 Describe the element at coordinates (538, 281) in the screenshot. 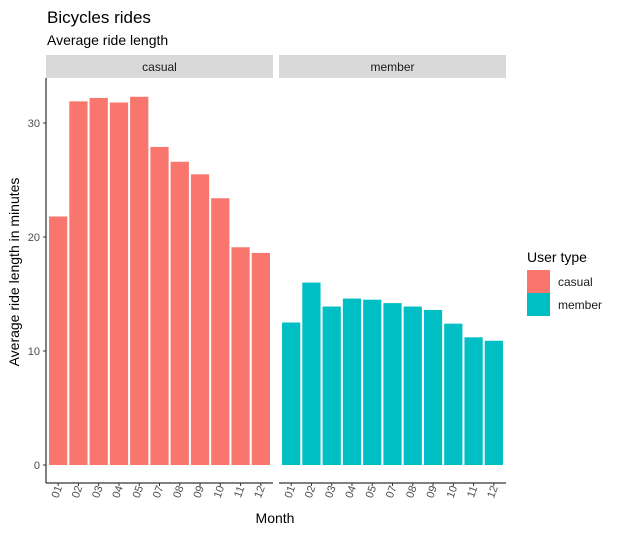

I see `legend-swatch-casual` at that location.